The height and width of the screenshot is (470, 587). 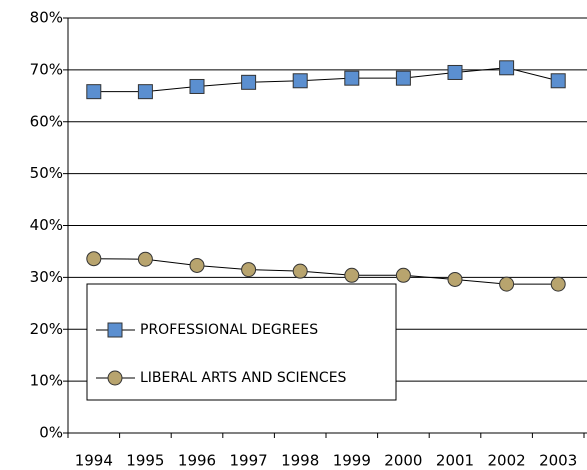 What do you see at coordinates (46, 69) in the screenshot?
I see `y-tick-label: 70%` at bounding box center [46, 69].